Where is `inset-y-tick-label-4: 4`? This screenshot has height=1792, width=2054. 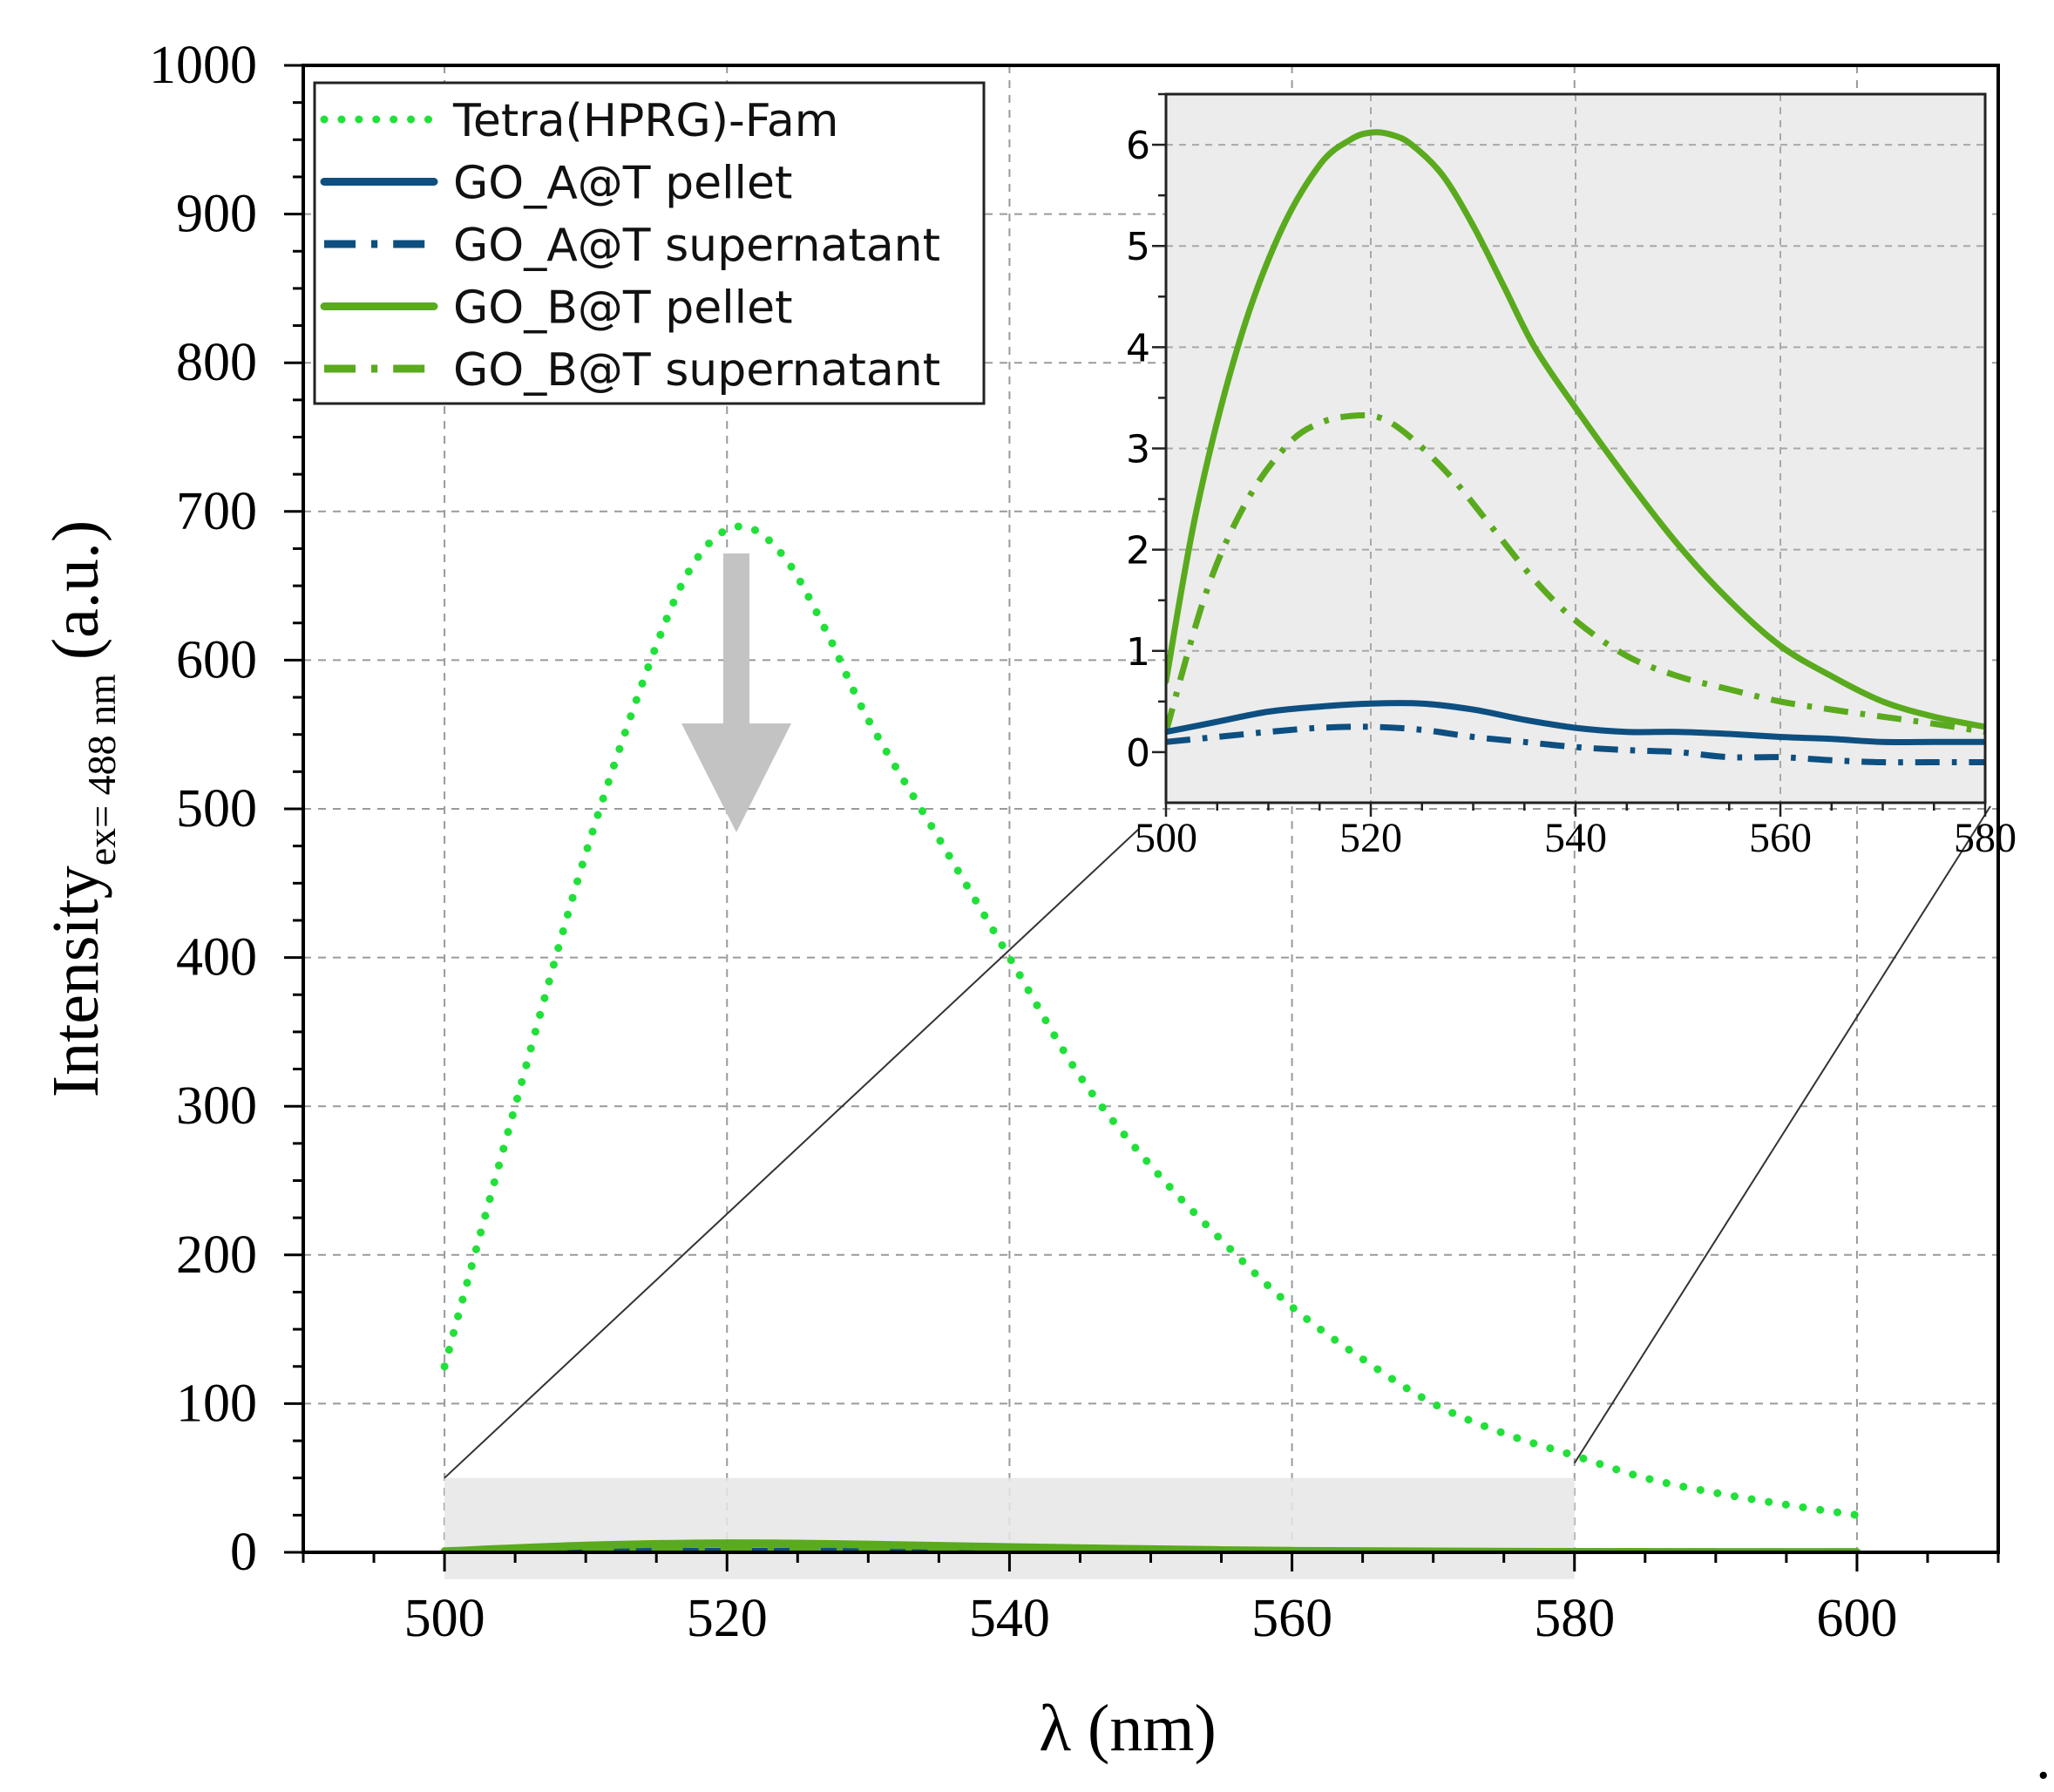
inset-y-tick-label-4: 4 is located at coordinates (1138, 348).